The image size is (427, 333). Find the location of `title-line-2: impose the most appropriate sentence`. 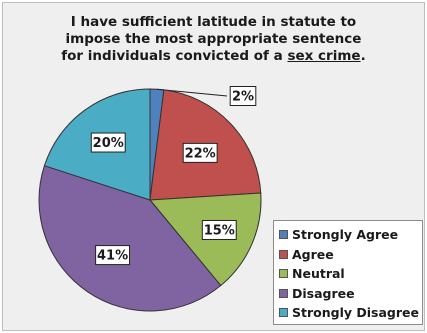

title-line-2: impose the most appropriate sentence is located at coordinates (213, 39).